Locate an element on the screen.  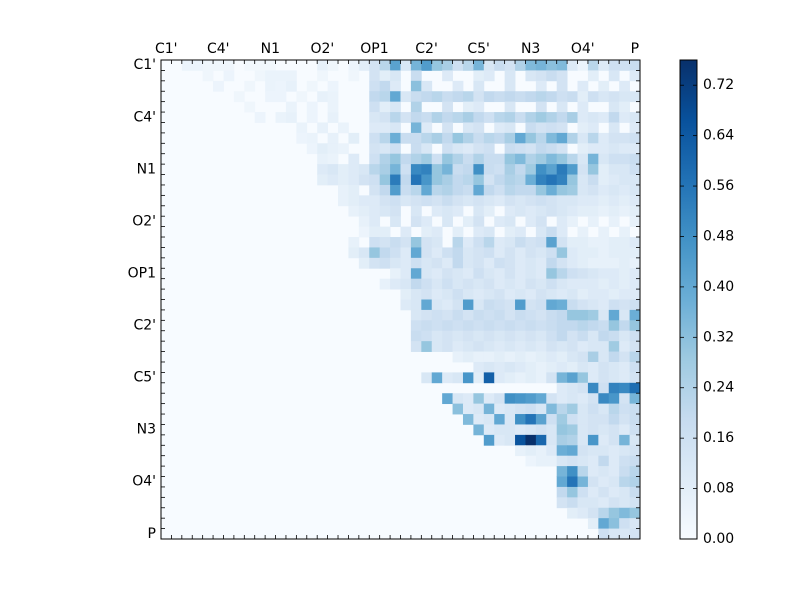
x-tick-label: O4' is located at coordinates (583, 49).